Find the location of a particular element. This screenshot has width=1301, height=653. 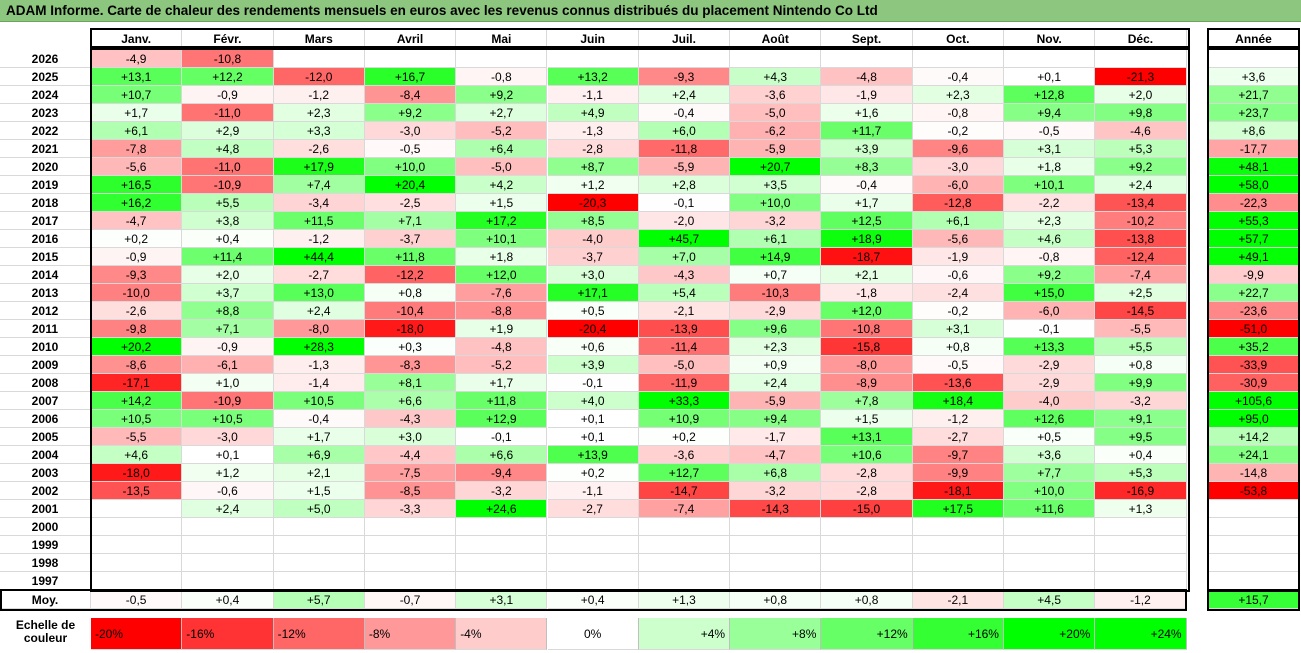

average-cell: -2,1 is located at coordinates (958, 600).